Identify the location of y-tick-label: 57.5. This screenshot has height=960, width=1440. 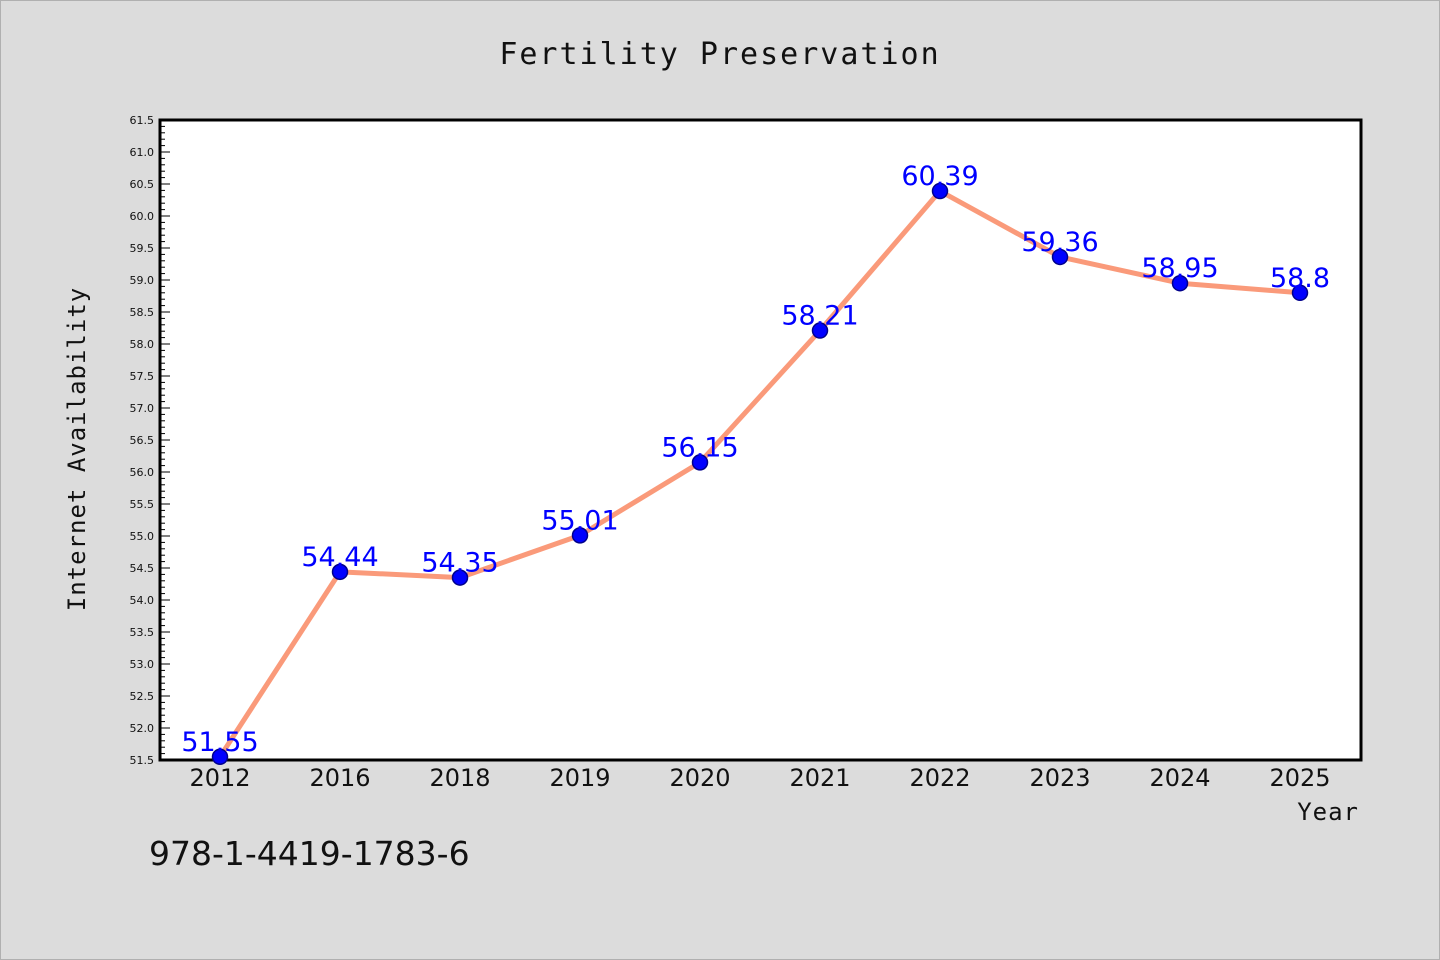
(142, 376).